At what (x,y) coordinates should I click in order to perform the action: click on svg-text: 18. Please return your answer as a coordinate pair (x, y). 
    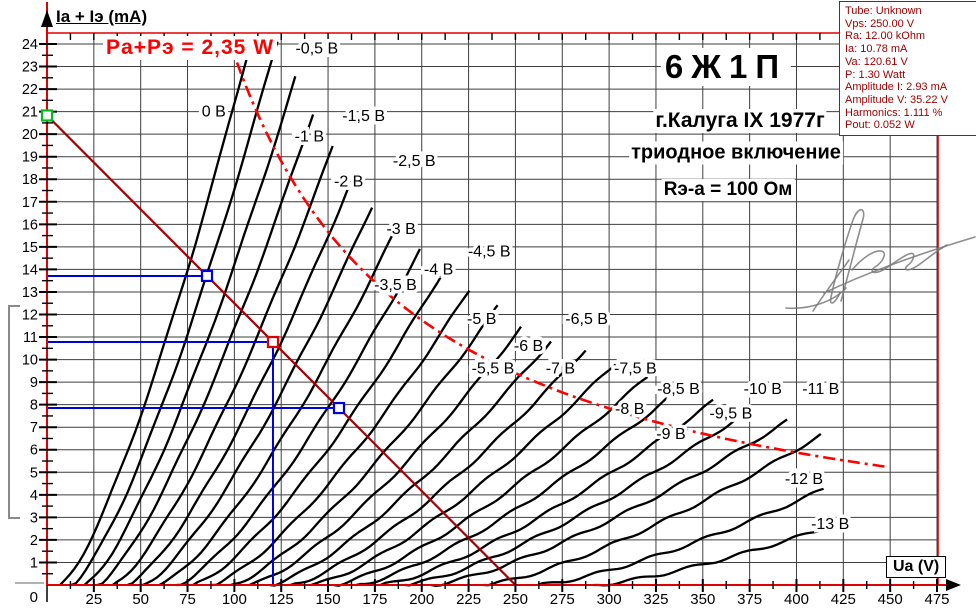
    Looking at the image, I should click on (30, 180).